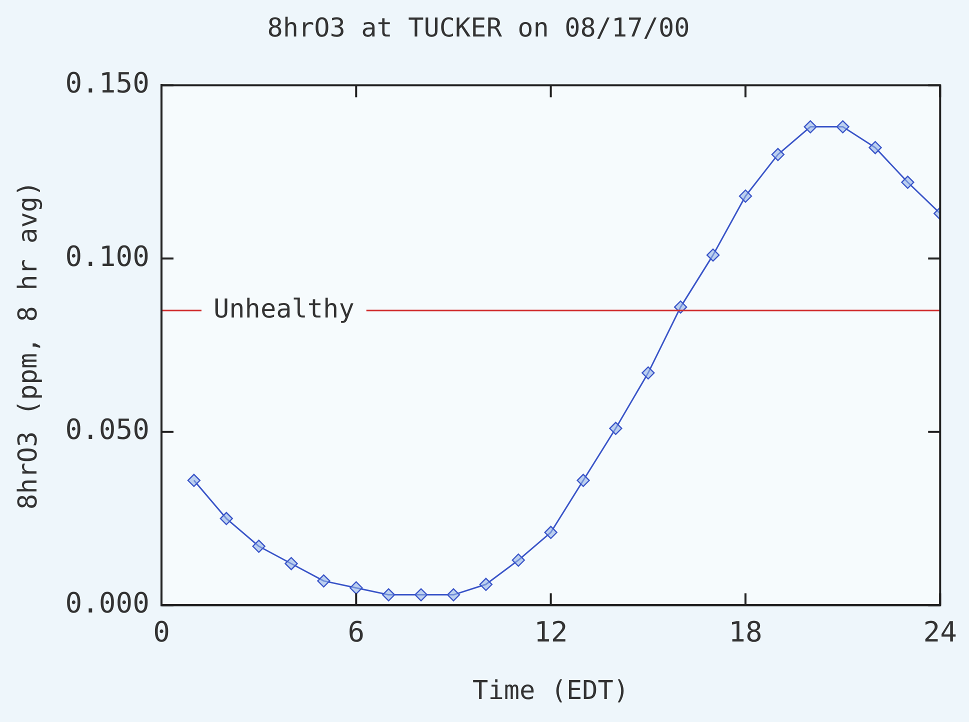  Describe the element at coordinates (107, 83) in the screenshot. I see `y-tick-label: 0.150` at that location.